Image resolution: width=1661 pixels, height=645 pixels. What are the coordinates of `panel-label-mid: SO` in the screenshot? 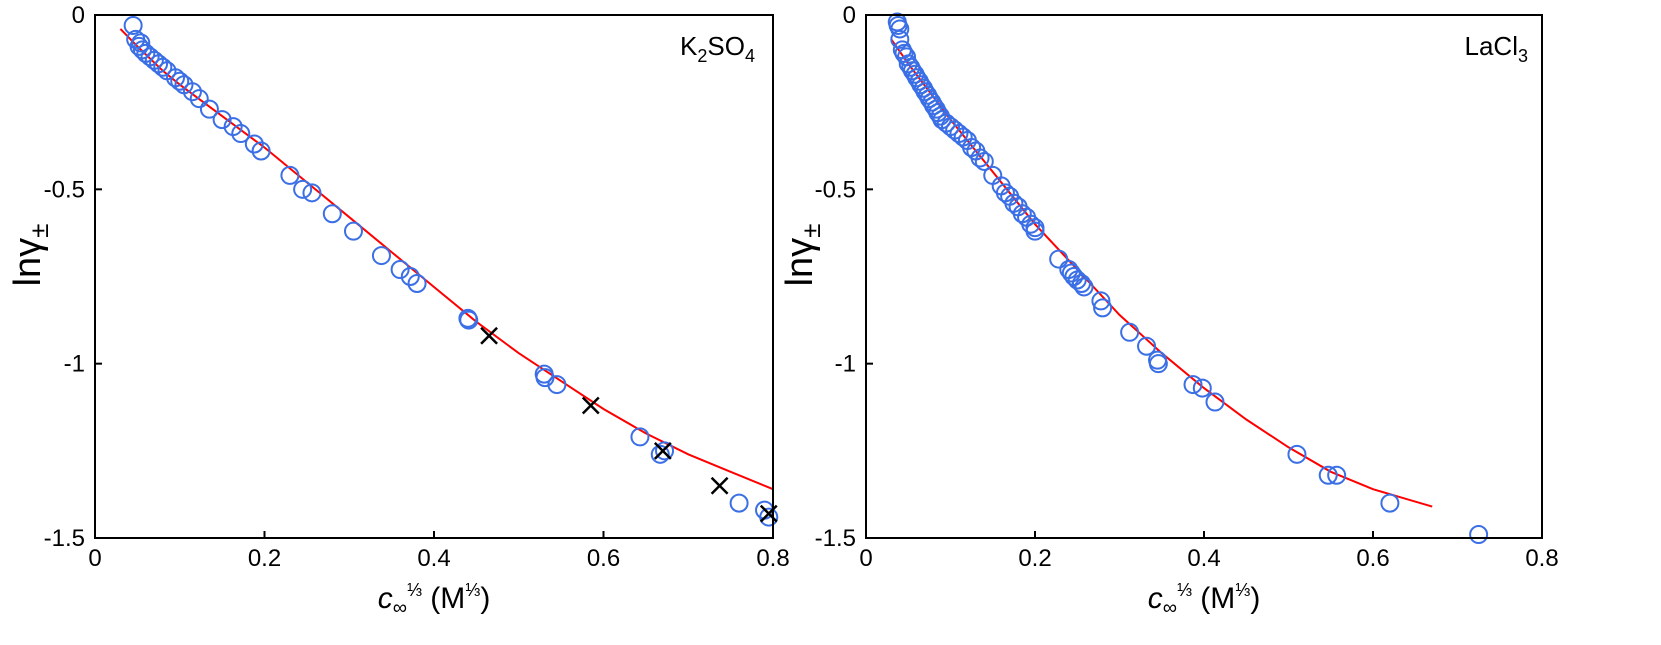 It's located at (726, 46).